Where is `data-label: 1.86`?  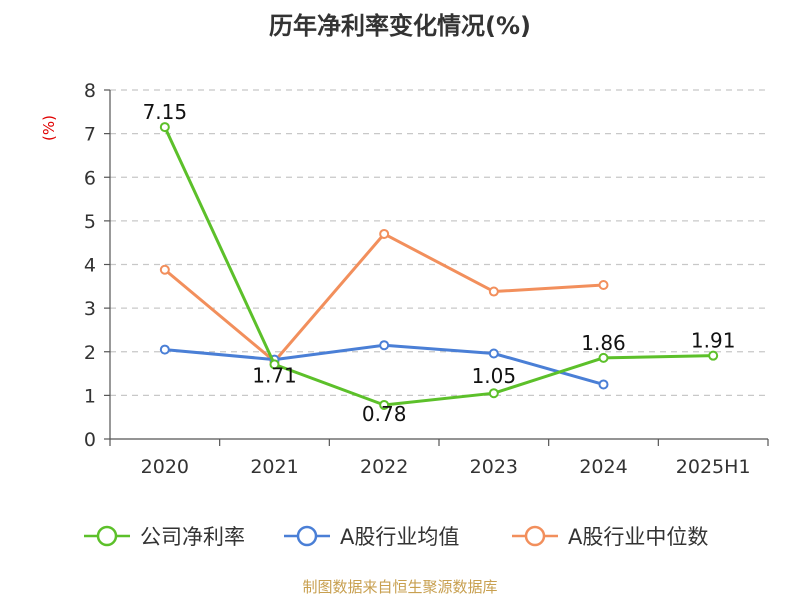
data-label: 1.86 is located at coordinates (603, 343).